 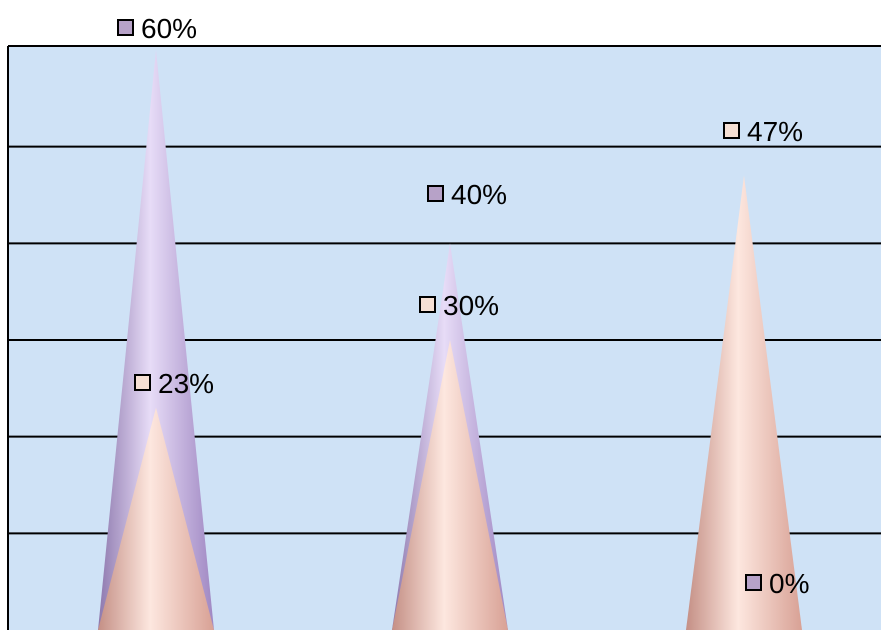 I want to click on data-label: 0%, so click(x=789, y=583).